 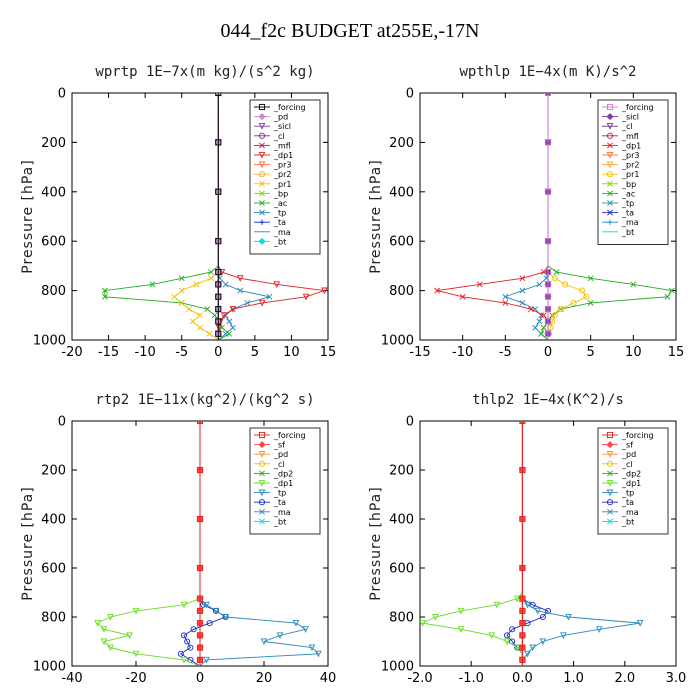 I want to click on legend-item-dp1: _dp1, so click(x=621, y=483).